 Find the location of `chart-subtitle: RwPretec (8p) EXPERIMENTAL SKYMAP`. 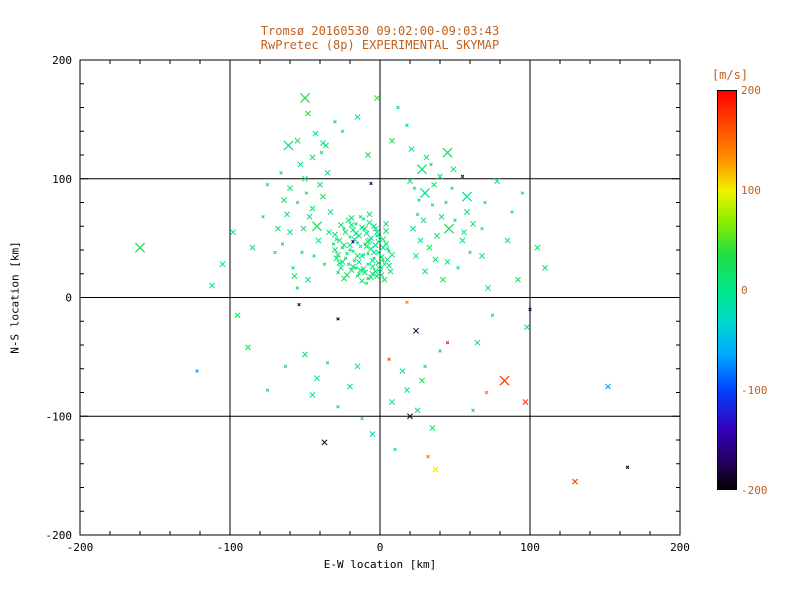

chart-subtitle: RwPretec (8p) EXPERIMENTAL SKYMAP is located at coordinates (380, 45).